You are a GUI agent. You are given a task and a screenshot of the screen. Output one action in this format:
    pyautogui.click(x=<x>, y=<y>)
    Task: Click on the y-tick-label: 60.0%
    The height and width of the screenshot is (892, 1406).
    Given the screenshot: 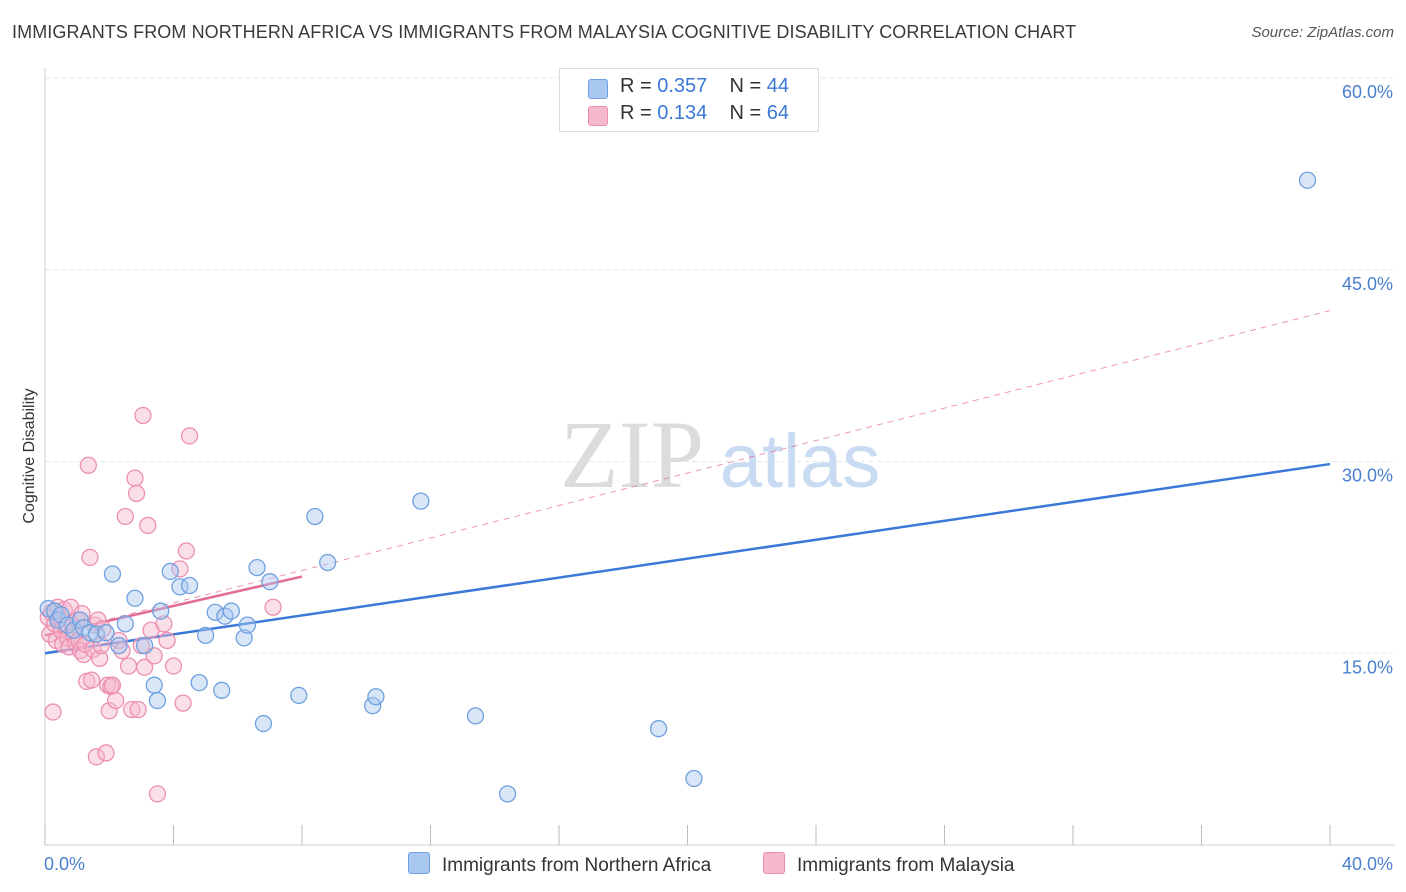 What is the action you would take?
    pyautogui.click(x=1367, y=92)
    